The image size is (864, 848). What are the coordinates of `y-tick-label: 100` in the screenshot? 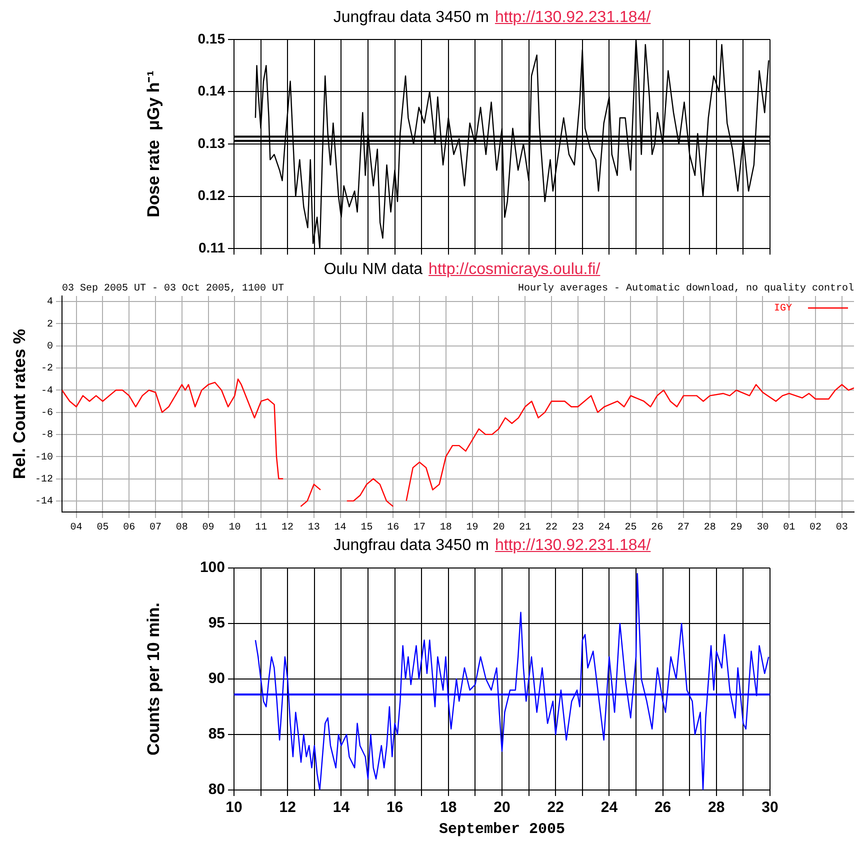 It's located at (212, 567).